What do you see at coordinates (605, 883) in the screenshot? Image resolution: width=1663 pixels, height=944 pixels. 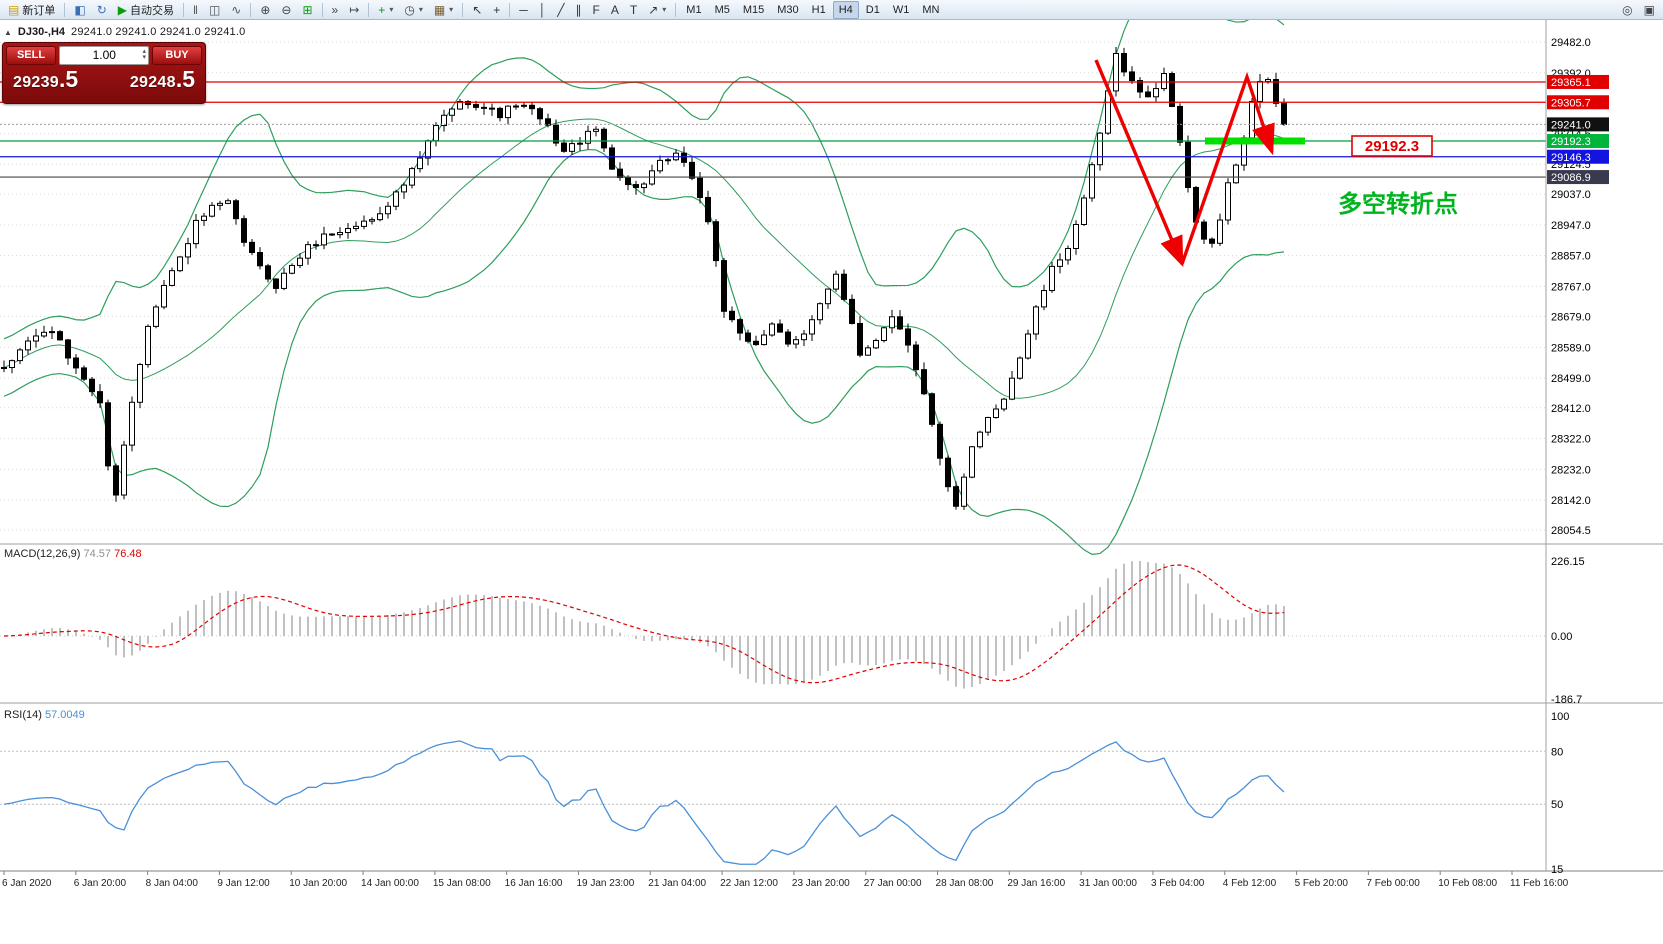 I see `time-label: 19 Jan 23:00` at bounding box center [605, 883].